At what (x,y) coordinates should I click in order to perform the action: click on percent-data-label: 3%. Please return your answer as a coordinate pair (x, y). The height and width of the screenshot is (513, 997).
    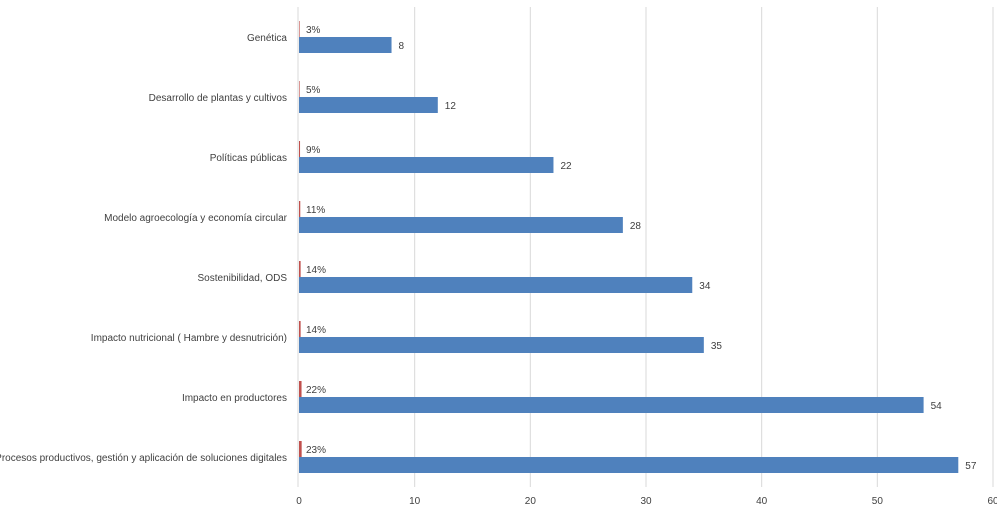
    Looking at the image, I should click on (313, 30).